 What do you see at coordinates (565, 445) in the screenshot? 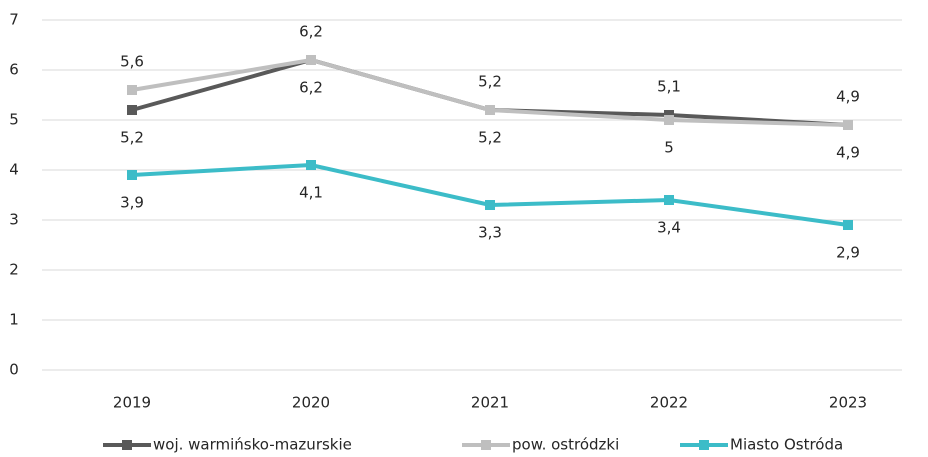
I see `legend-label: pow. ostródzki` at bounding box center [565, 445].